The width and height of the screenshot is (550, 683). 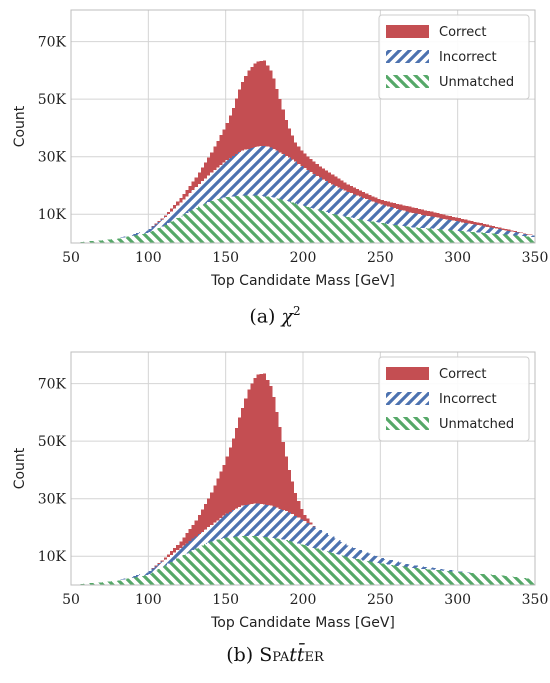 What do you see at coordinates (407, 56) in the screenshot?
I see `legend-swatch-incorrect` at bounding box center [407, 56].